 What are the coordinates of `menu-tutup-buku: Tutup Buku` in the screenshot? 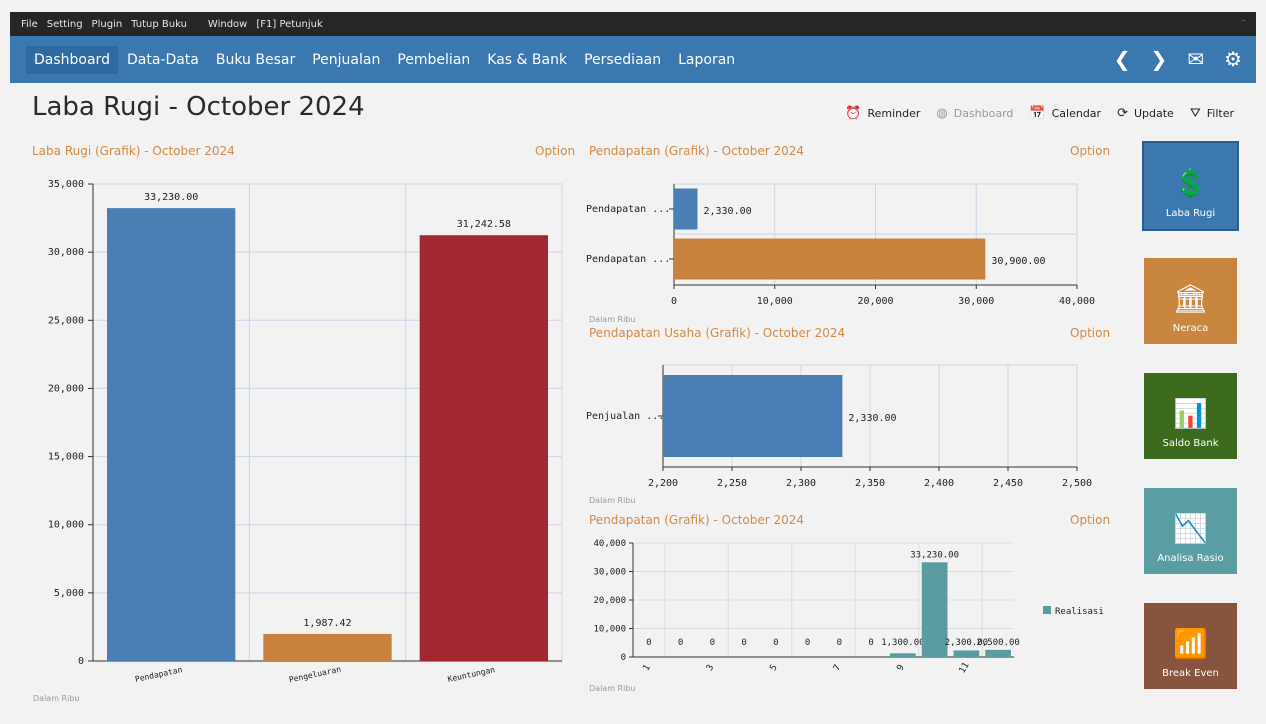 It's located at (159, 24).